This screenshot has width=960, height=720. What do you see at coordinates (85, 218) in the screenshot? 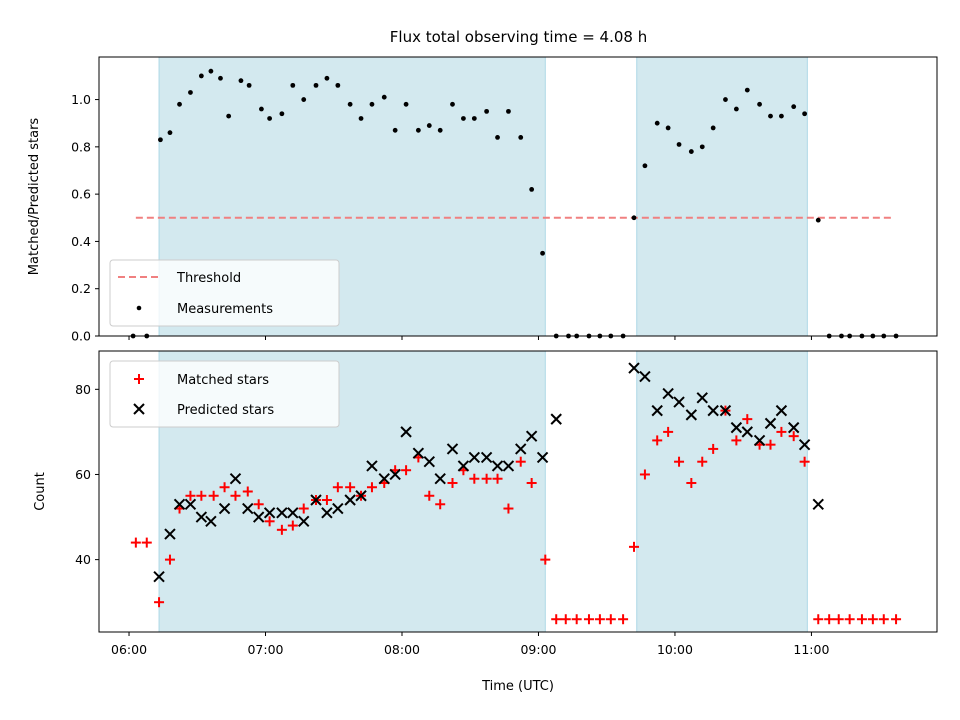
I see `ratio-y-ticks: 0.0 0.2 0.4 0.6 0.8 1.0` at bounding box center [85, 218].